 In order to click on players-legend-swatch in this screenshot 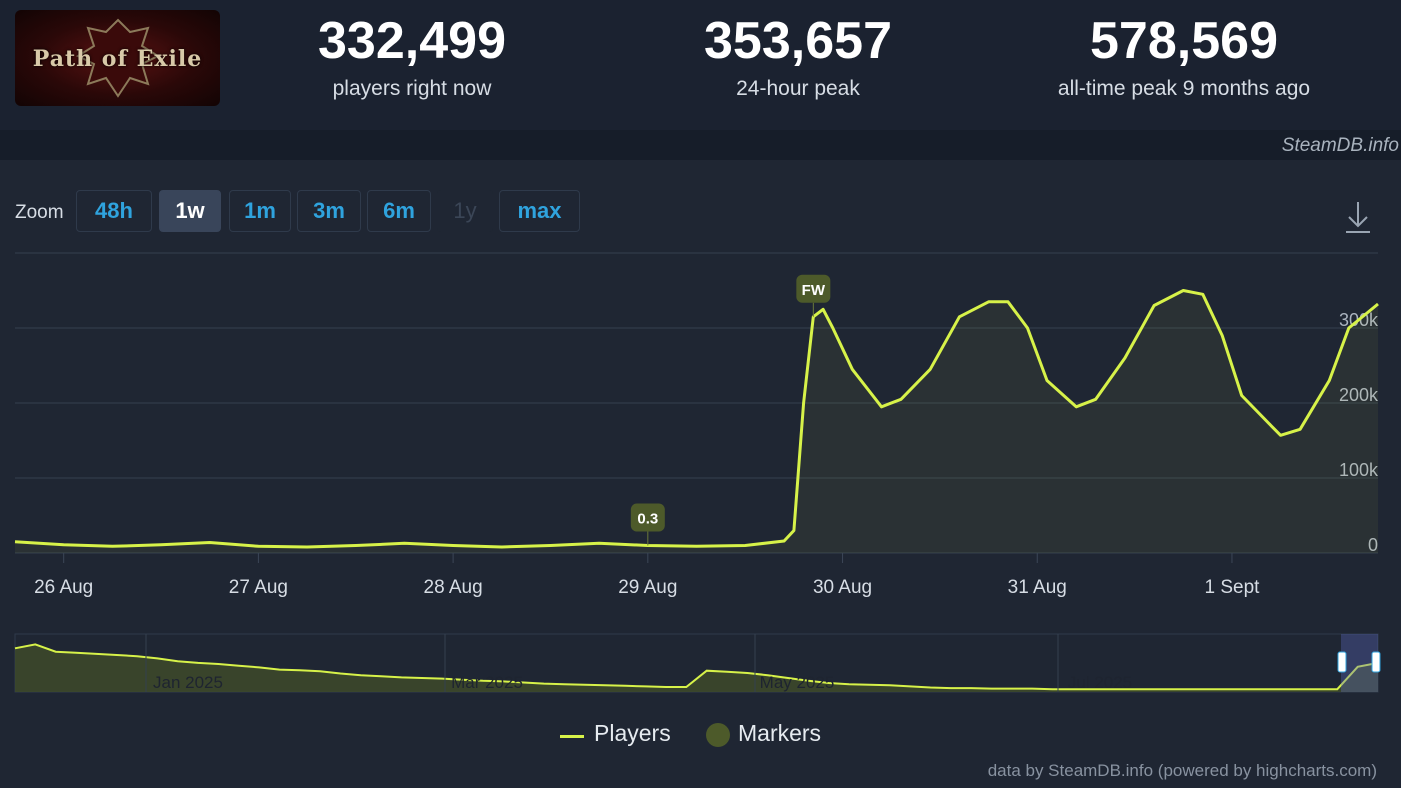, I will do `click(572, 736)`.